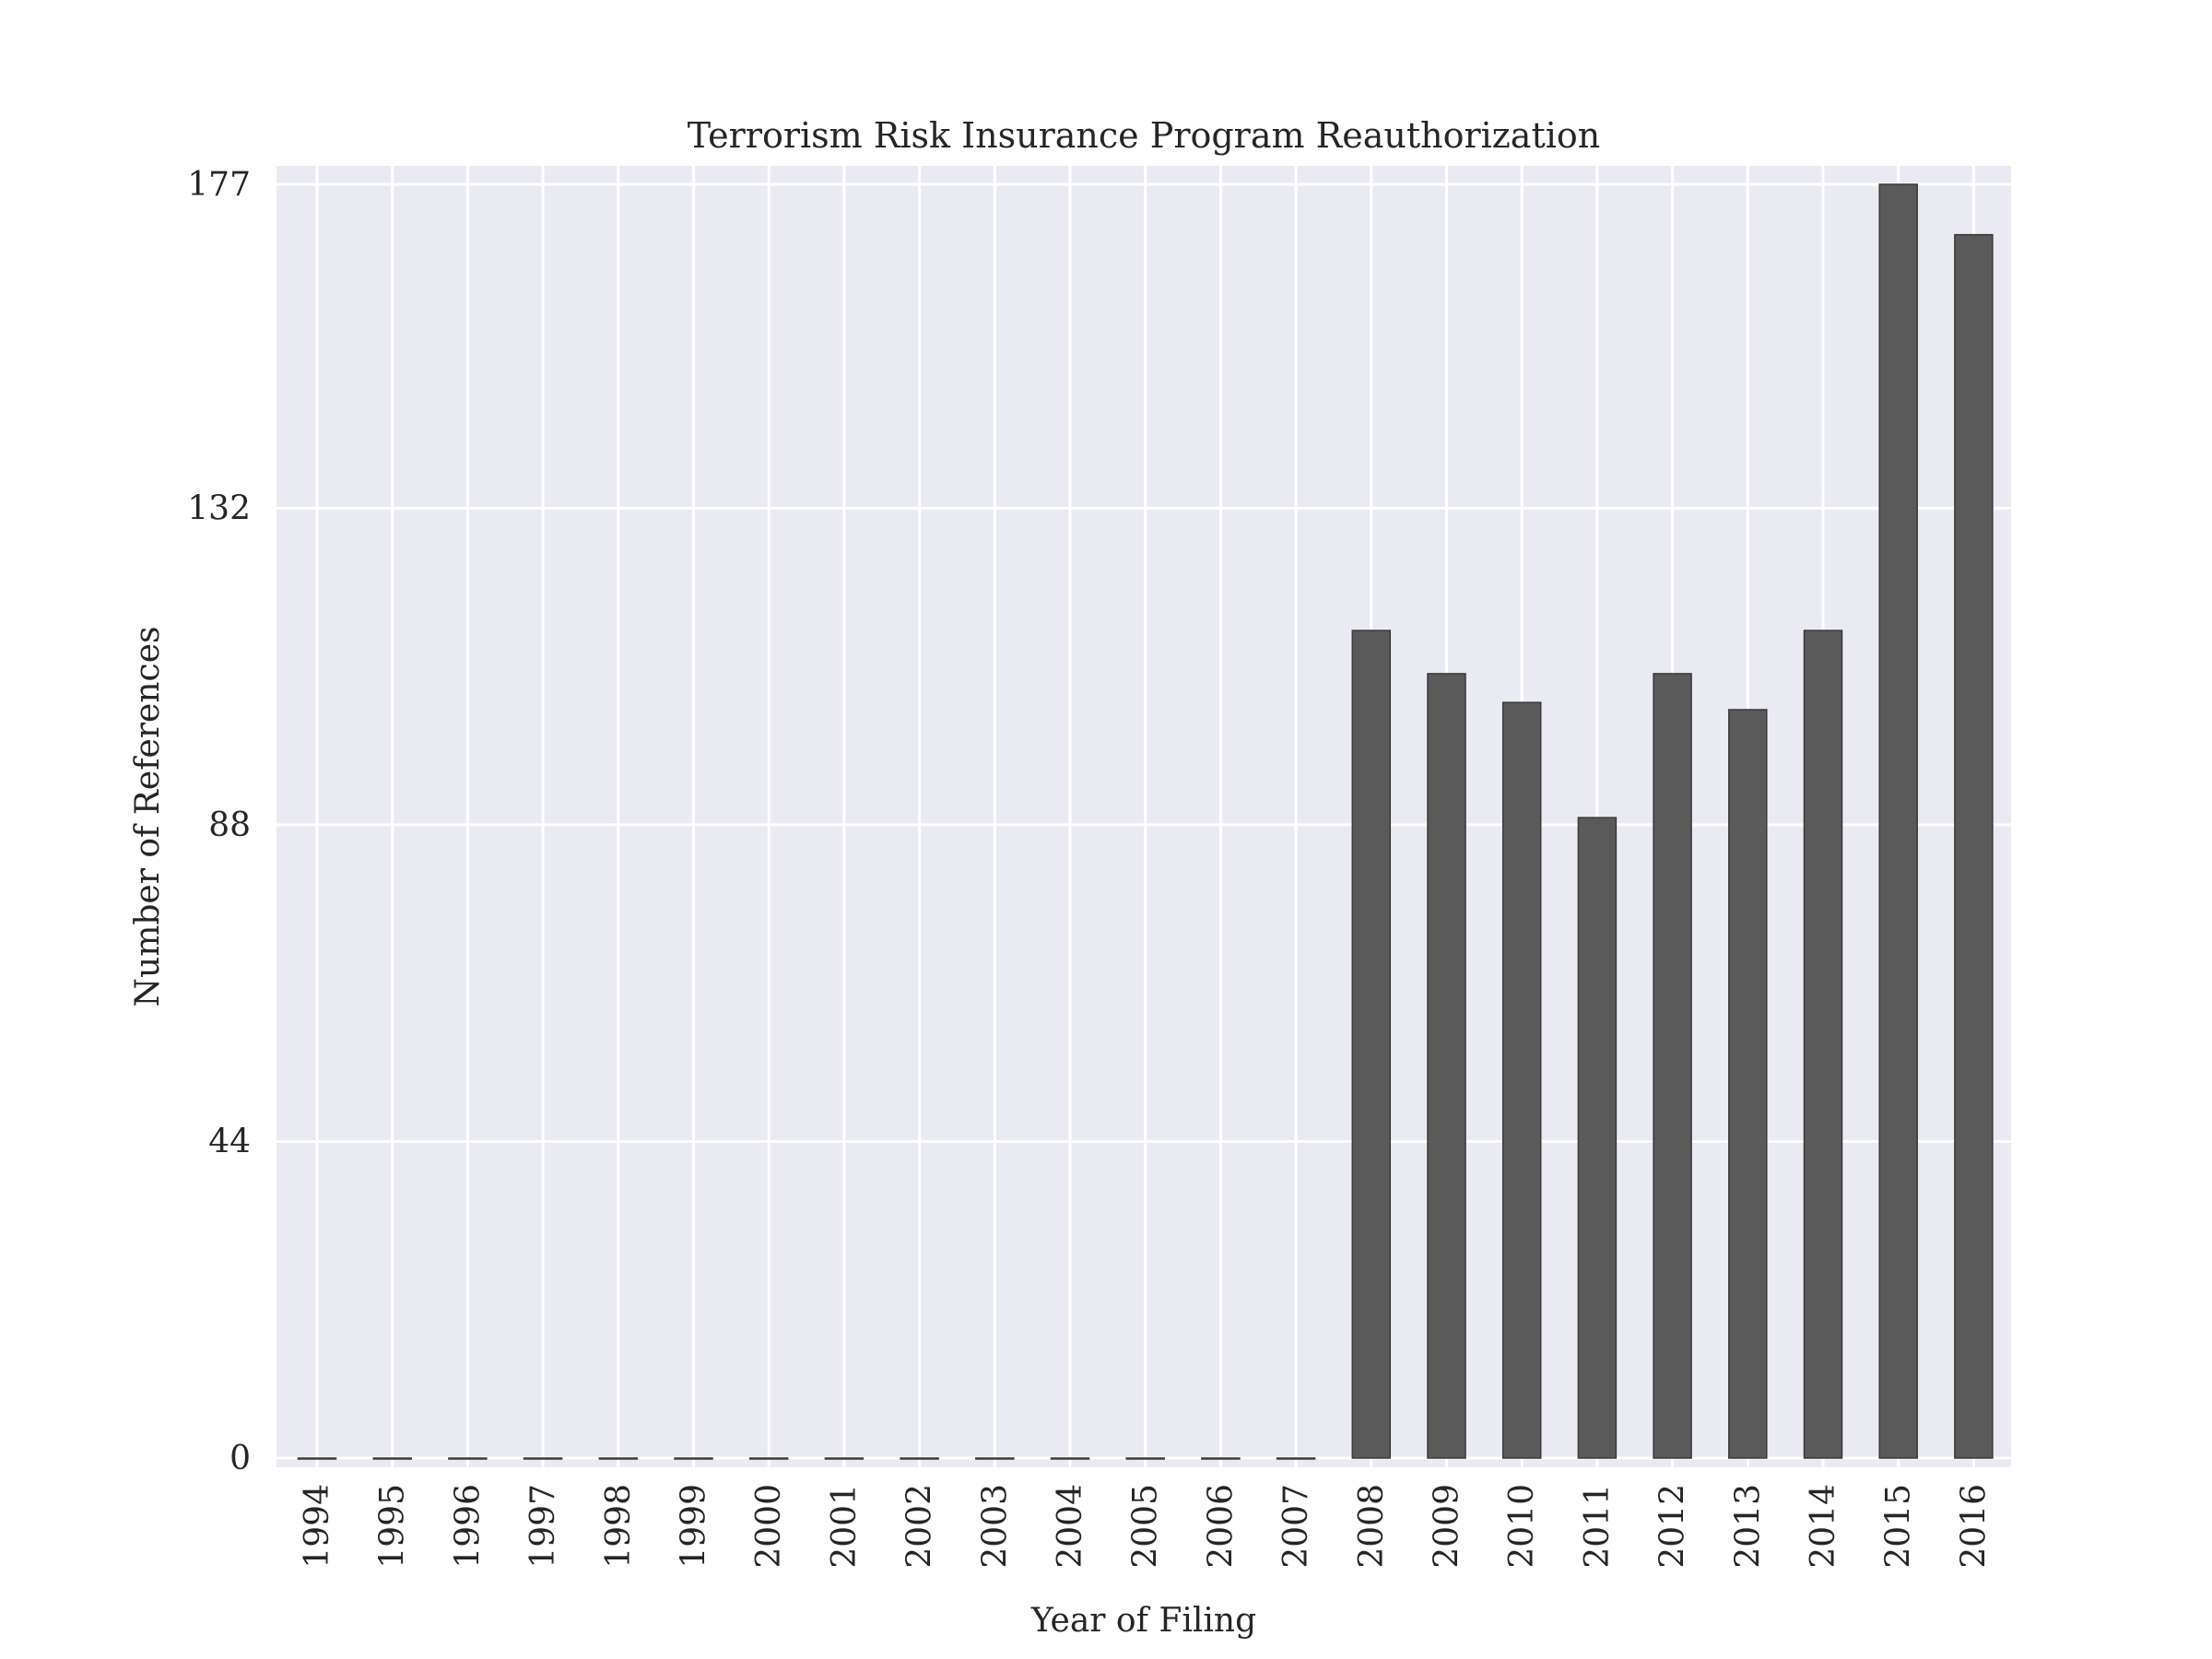 This screenshot has width=2212, height=1659. Describe the element at coordinates (148, 817) in the screenshot. I see `y-axis-label: Number of References` at that location.